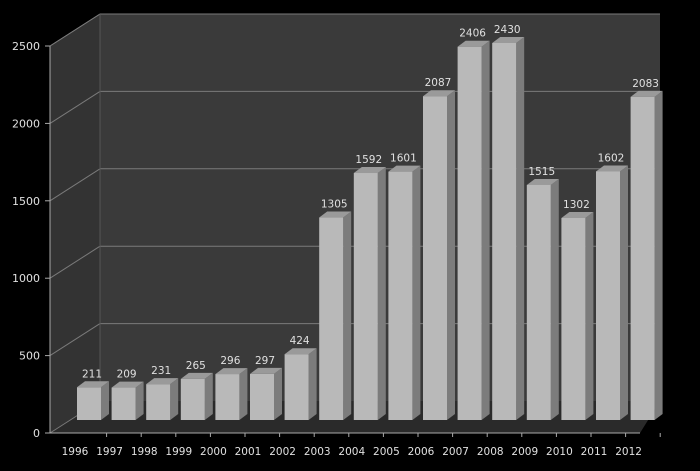 This screenshot has width=700, height=471. Describe the element at coordinates (300, 351) in the screenshot. I see `bar-top-2002` at that location.